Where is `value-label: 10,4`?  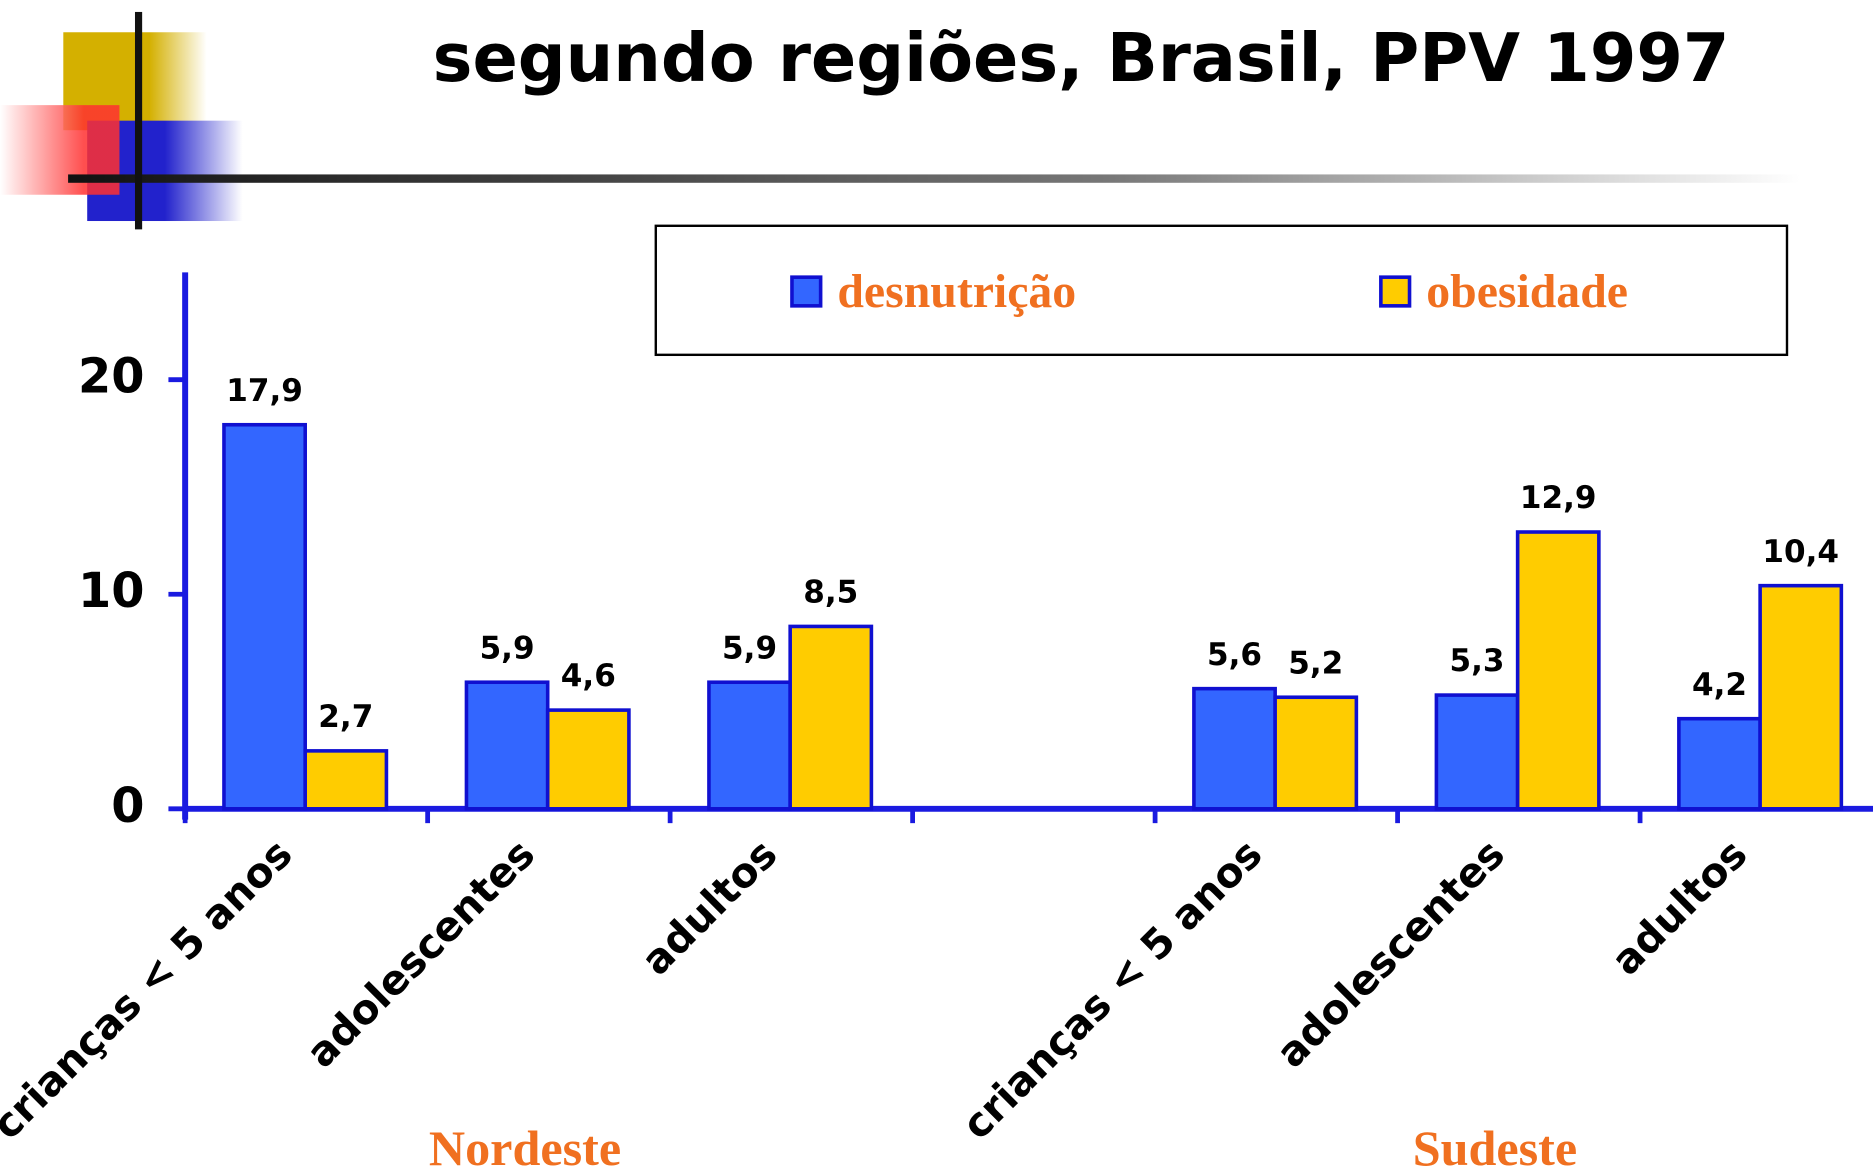 value-label: 10,4 is located at coordinates (1800, 552).